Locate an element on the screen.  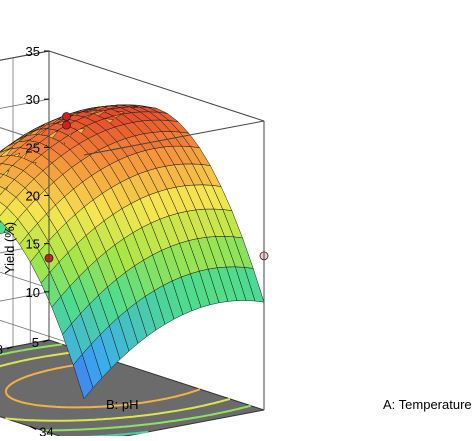
x-axis-label: A: Temperature is located at coordinates (427, 404).